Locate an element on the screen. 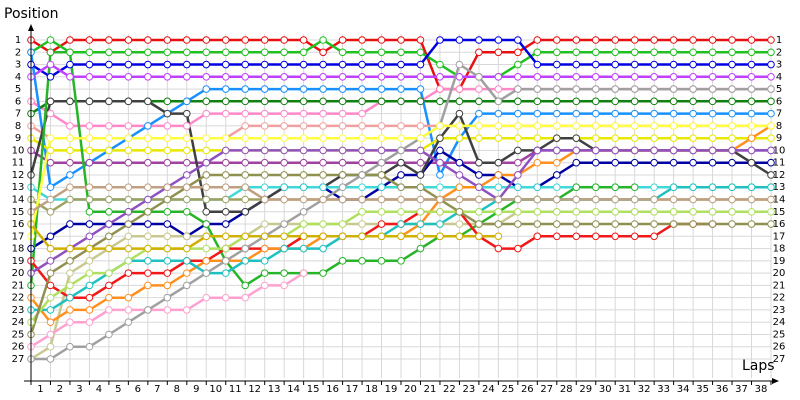  y-tick-label-right: 19 is located at coordinates (779, 261).